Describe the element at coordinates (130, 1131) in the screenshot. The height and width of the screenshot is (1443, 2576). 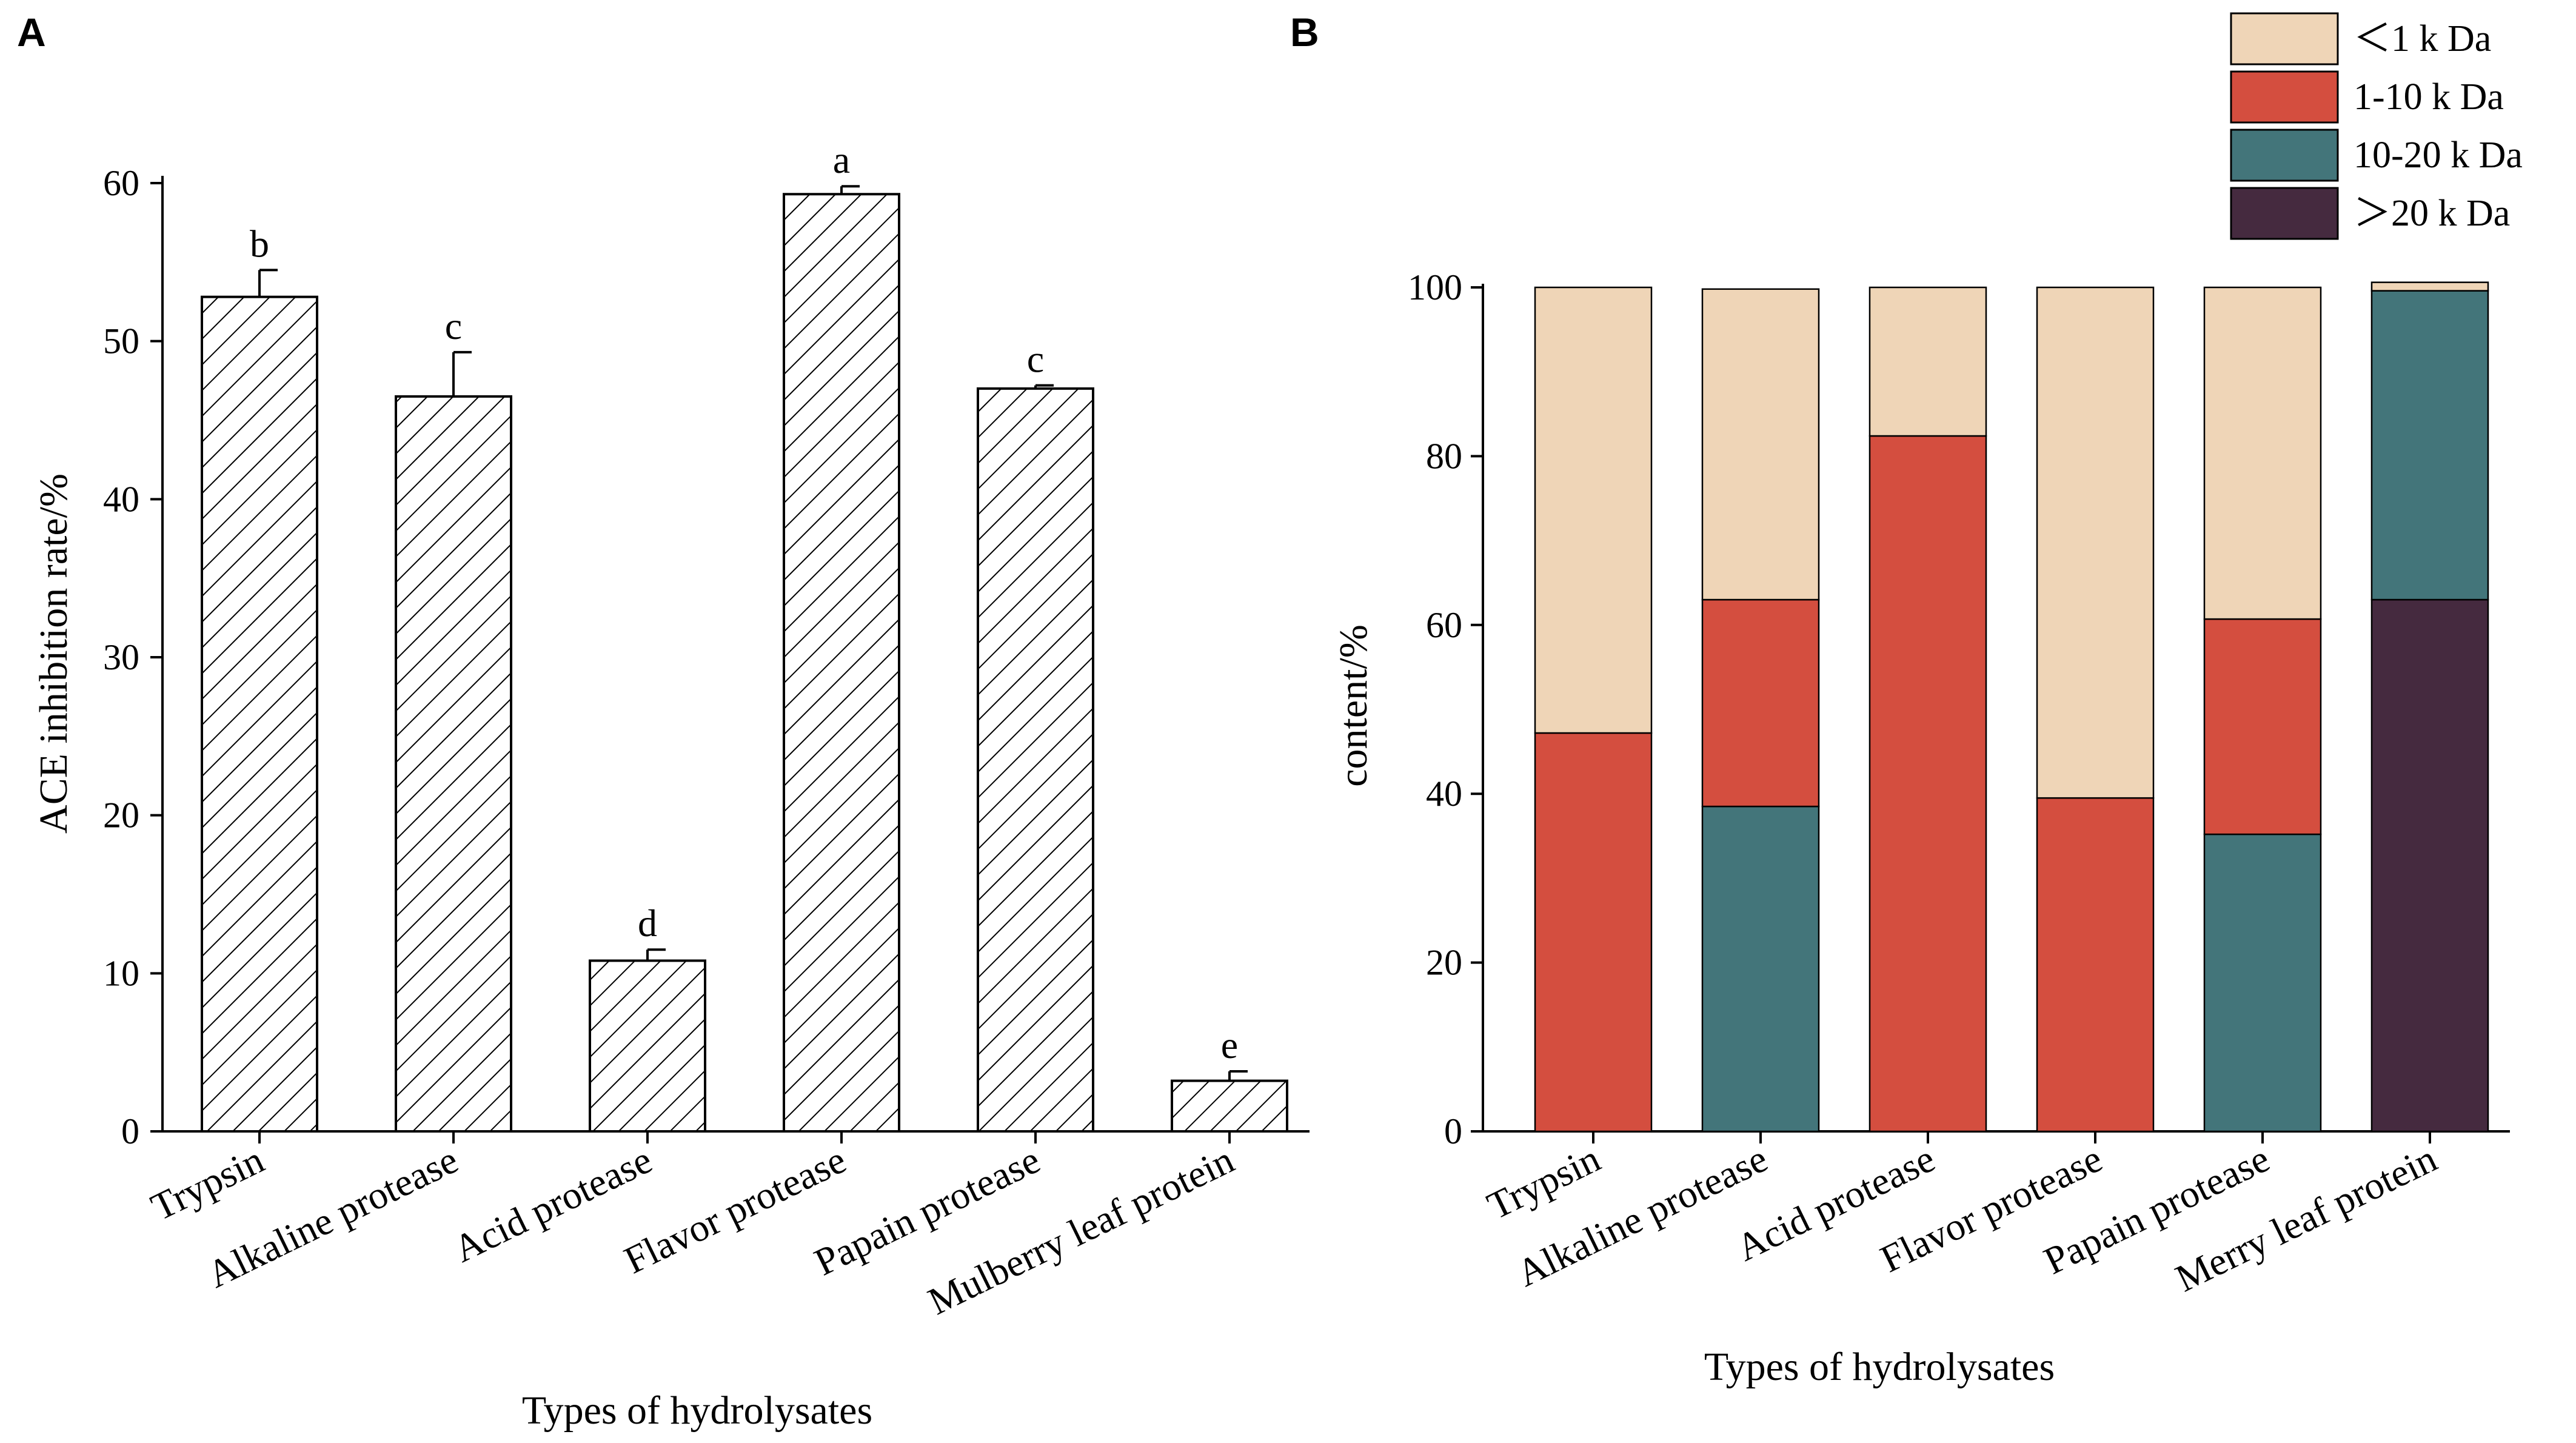
I see `panel-a-y-tick-label: 0` at that location.